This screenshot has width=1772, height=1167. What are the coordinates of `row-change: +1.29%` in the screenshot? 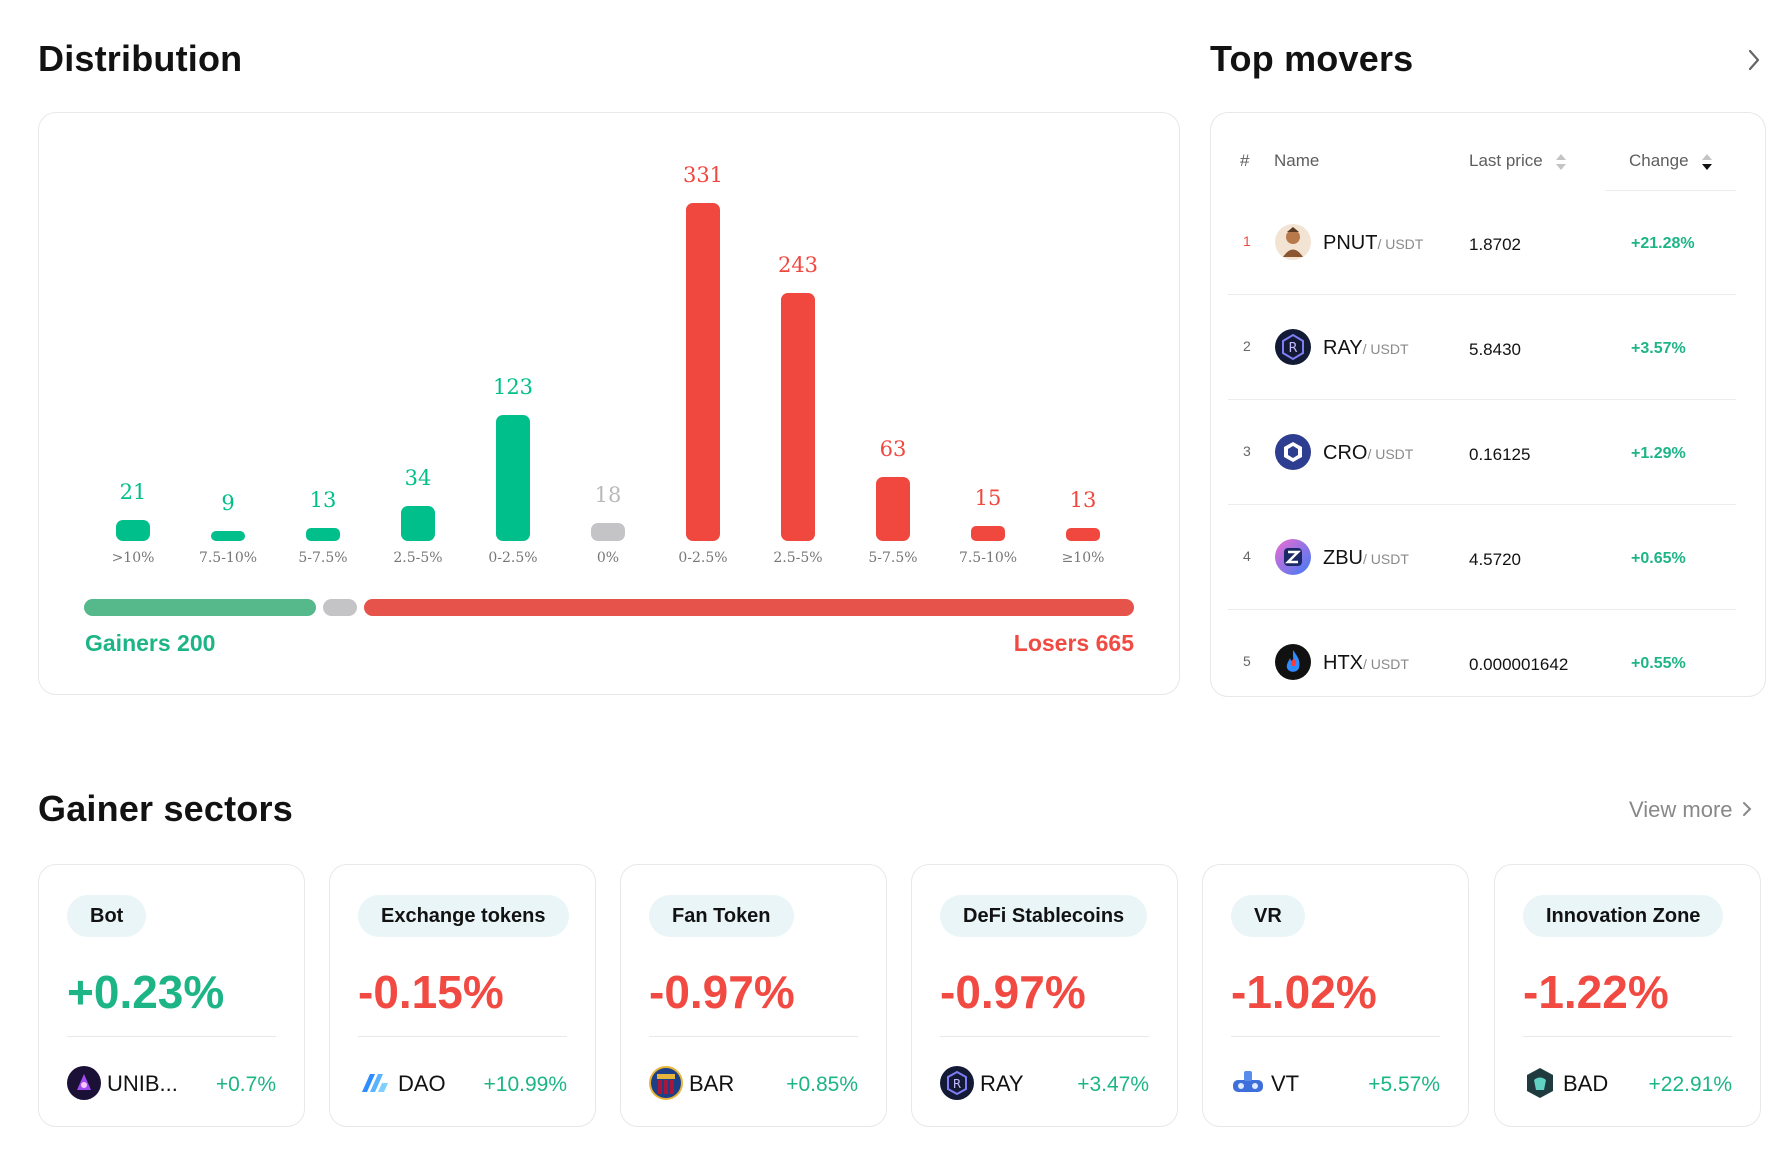 It's located at (1658, 453).